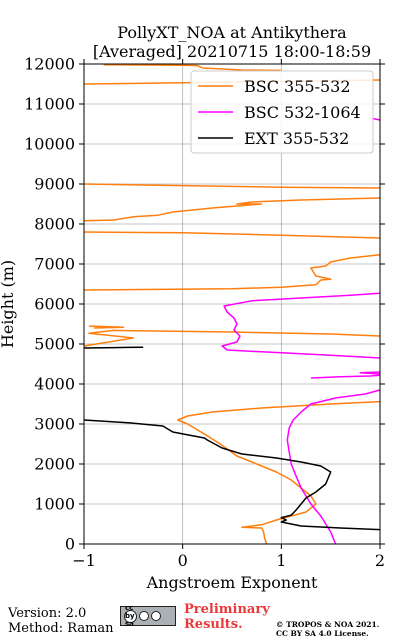 The height and width of the screenshot is (640, 400). I want to click on x-tick-label: −1, so click(84, 560).